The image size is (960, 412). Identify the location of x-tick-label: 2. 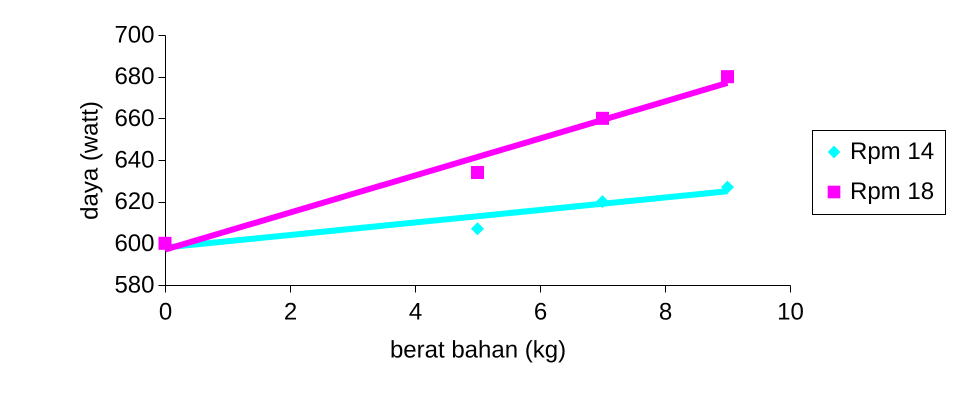
(291, 312).